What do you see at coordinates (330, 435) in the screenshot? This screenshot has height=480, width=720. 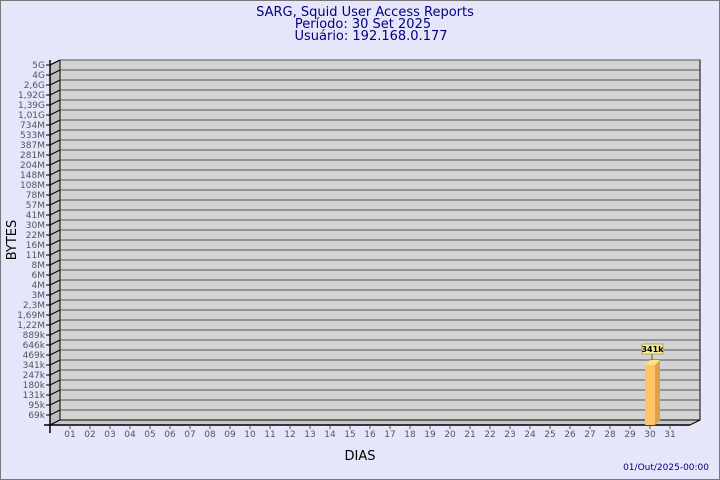 I see `x-tick-label: 14` at bounding box center [330, 435].